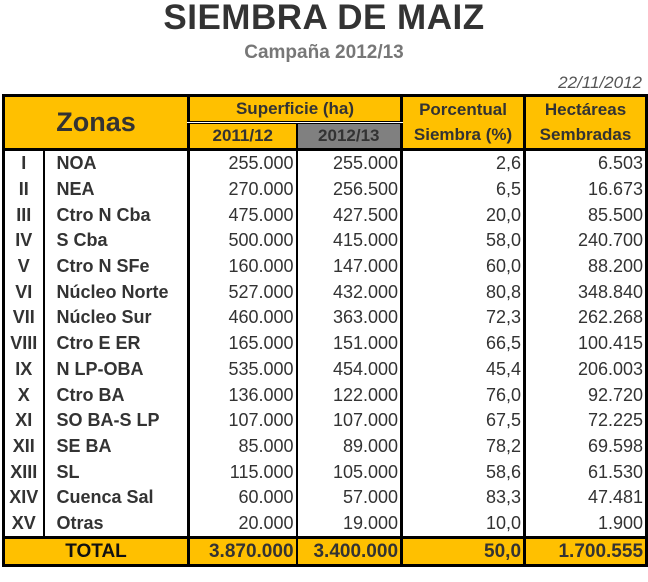  I want to click on total-pct: 50,0, so click(462, 551).